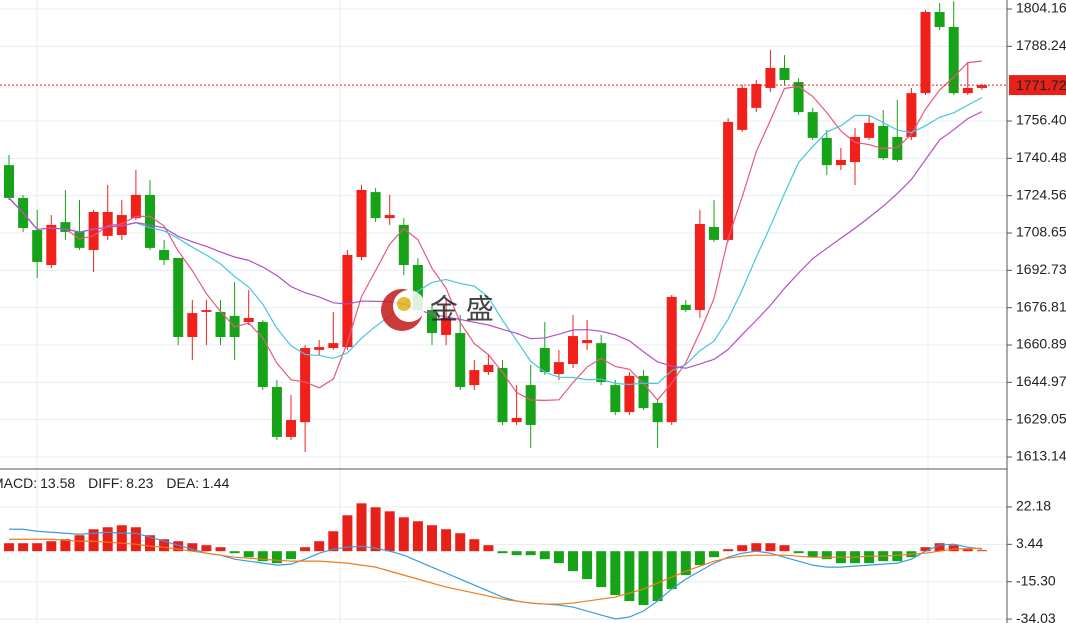 The width and height of the screenshot is (1066, 623). Describe the element at coordinates (1041, 45) in the screenshot. I see `y-tick-label: 1788.24` at that location.